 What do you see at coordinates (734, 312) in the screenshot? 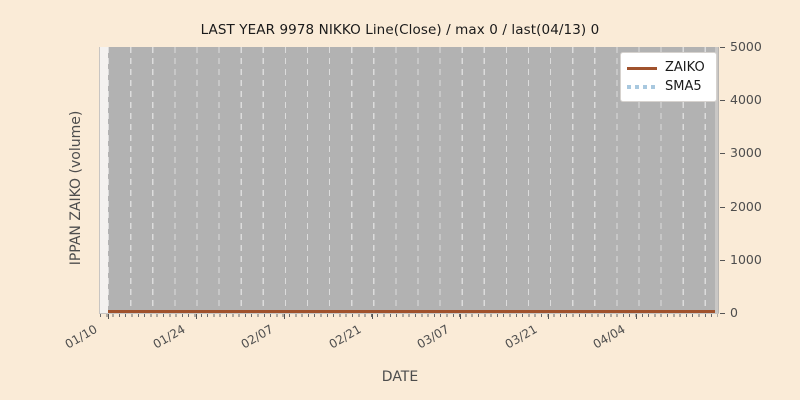
I see `y-tick-label: 0` at bounding box center [734, 312].